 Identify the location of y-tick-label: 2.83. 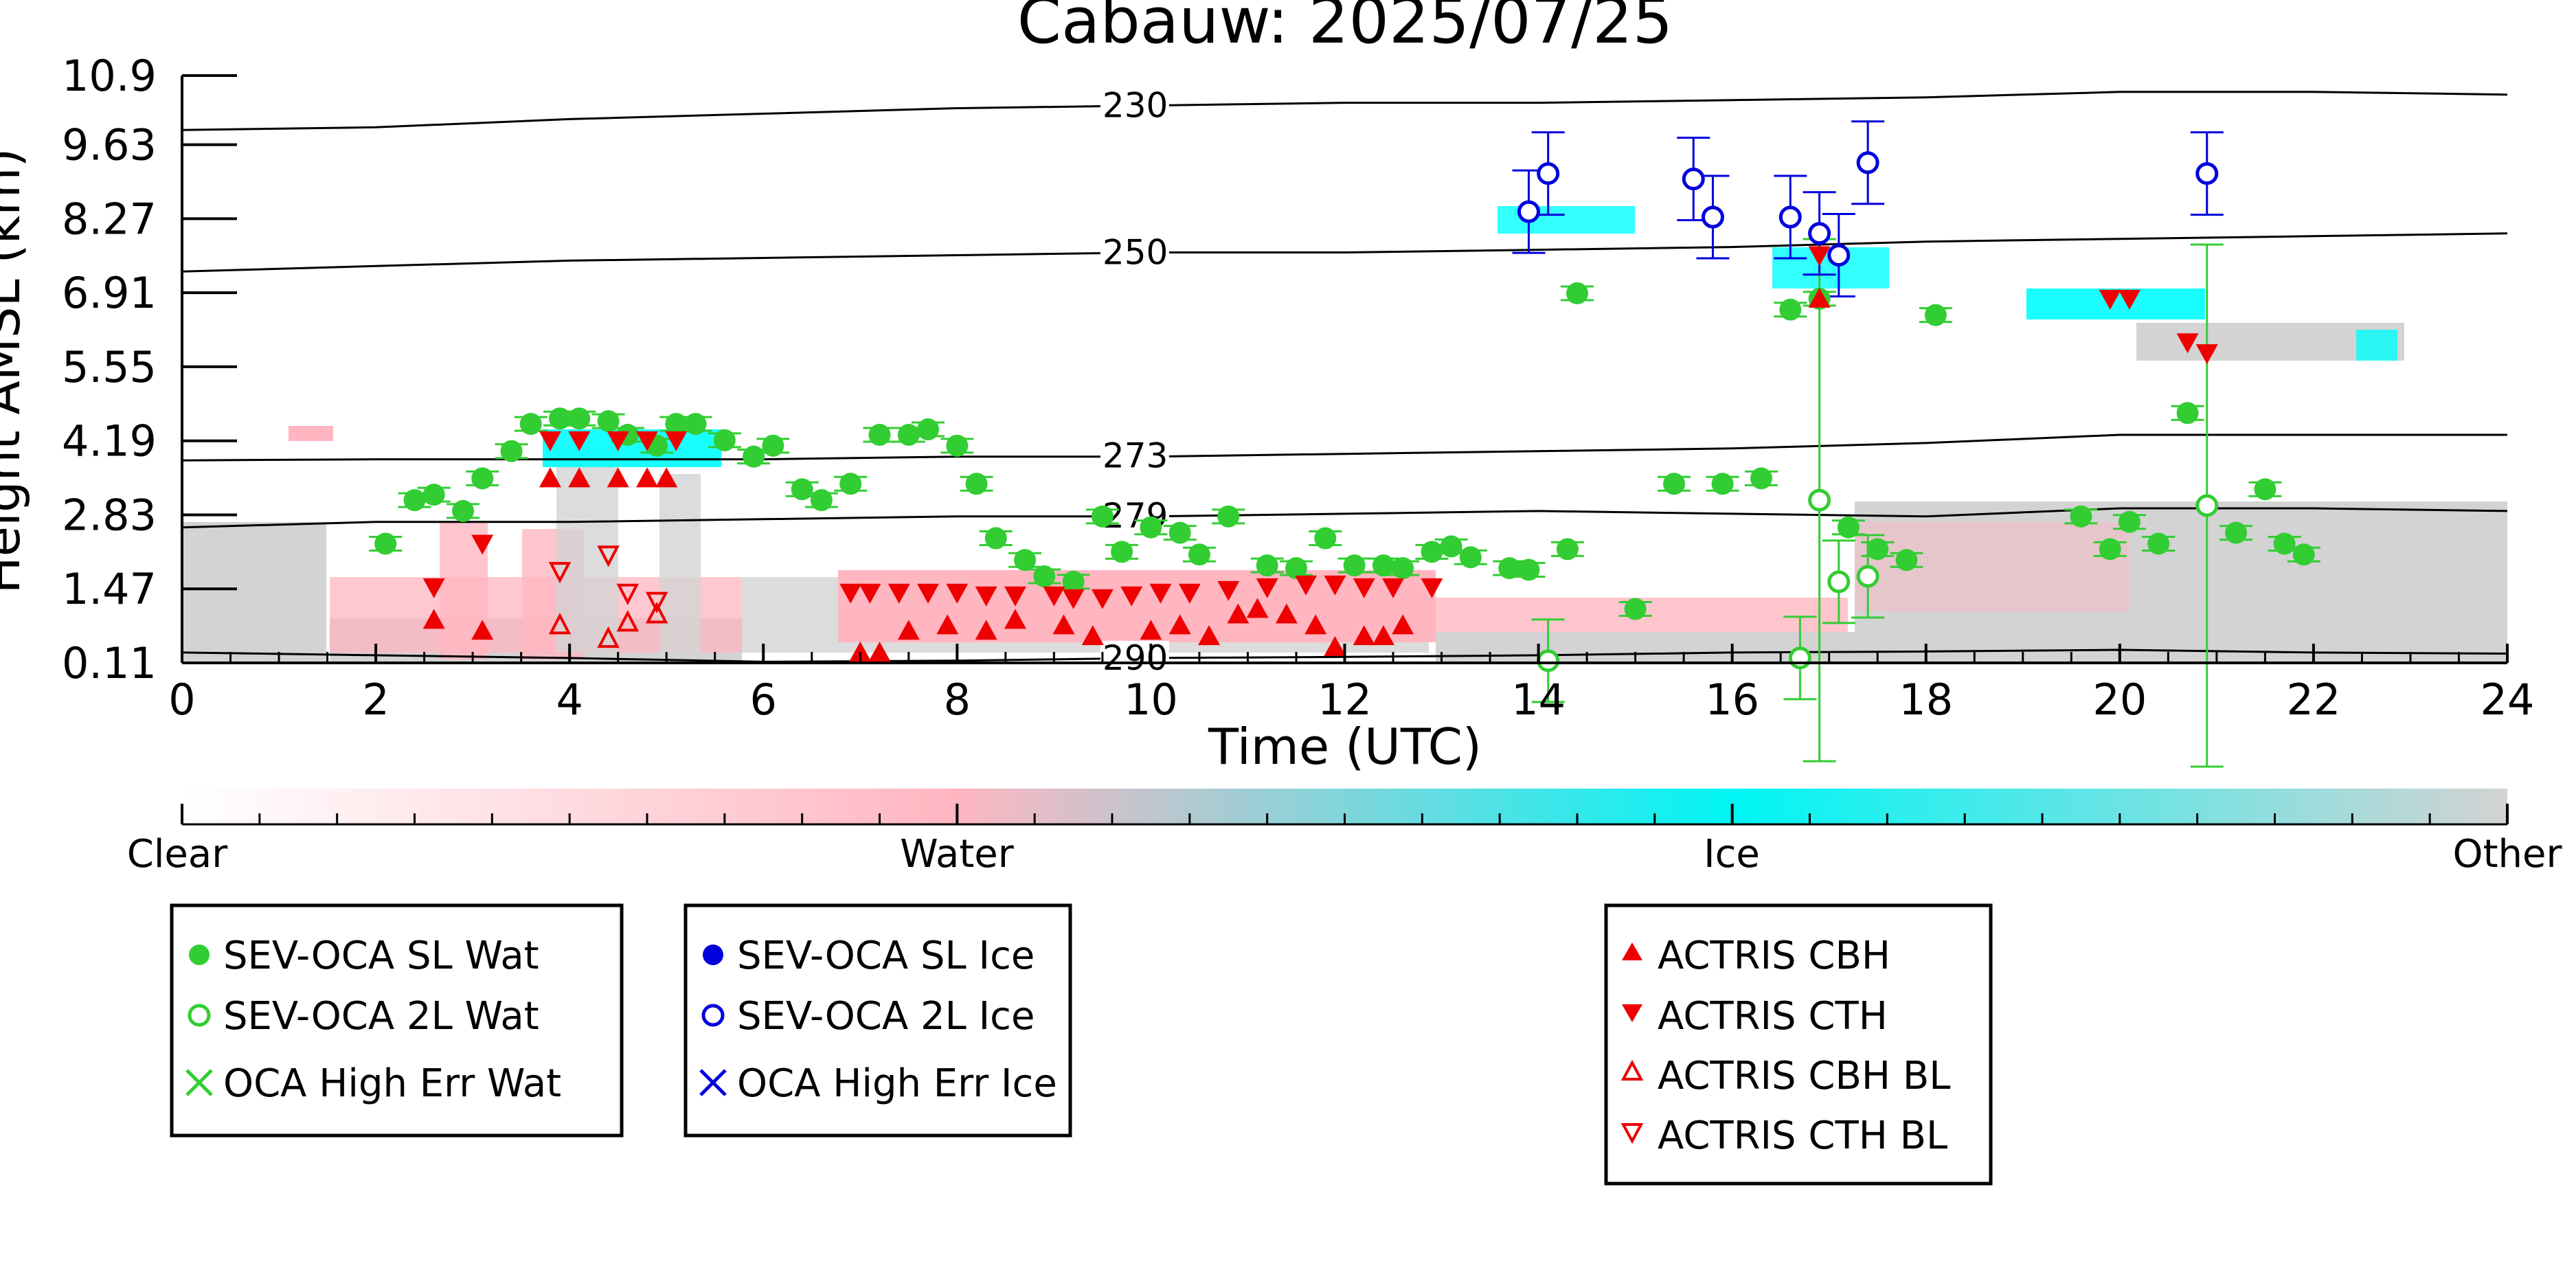
(109, 515).